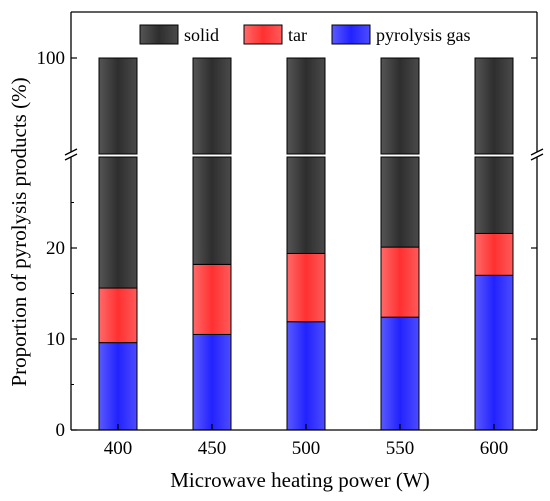  What do you see at coordinates (263, 34) in the screenshot?
I see `legend-swatch-tar` at bounding box center [263, 34].